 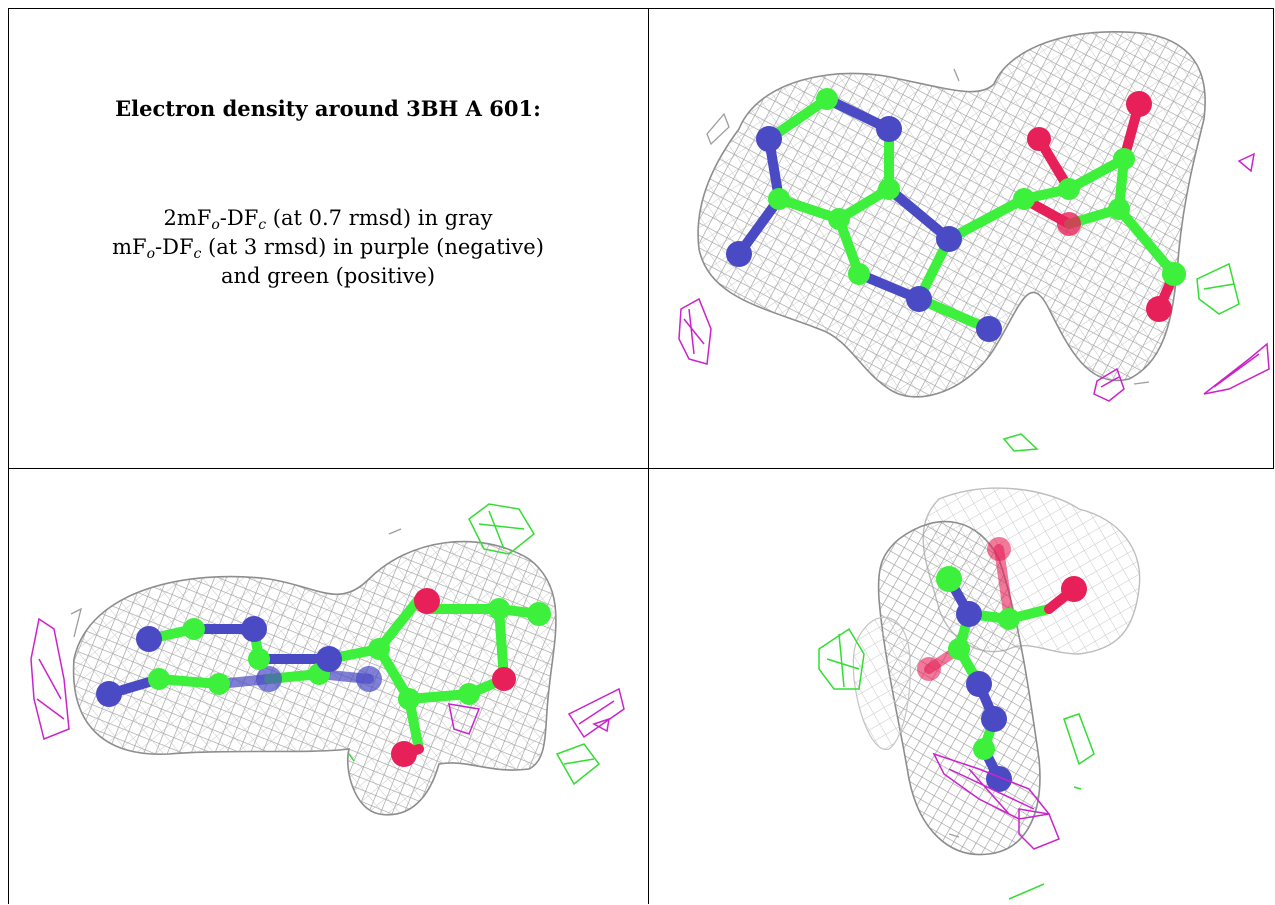 What do you see at coordinates (379, 218) in the screenshot?
I see `legend-desc: (at 0.7 rmsd) in gray` at bounding box center [379, 218].